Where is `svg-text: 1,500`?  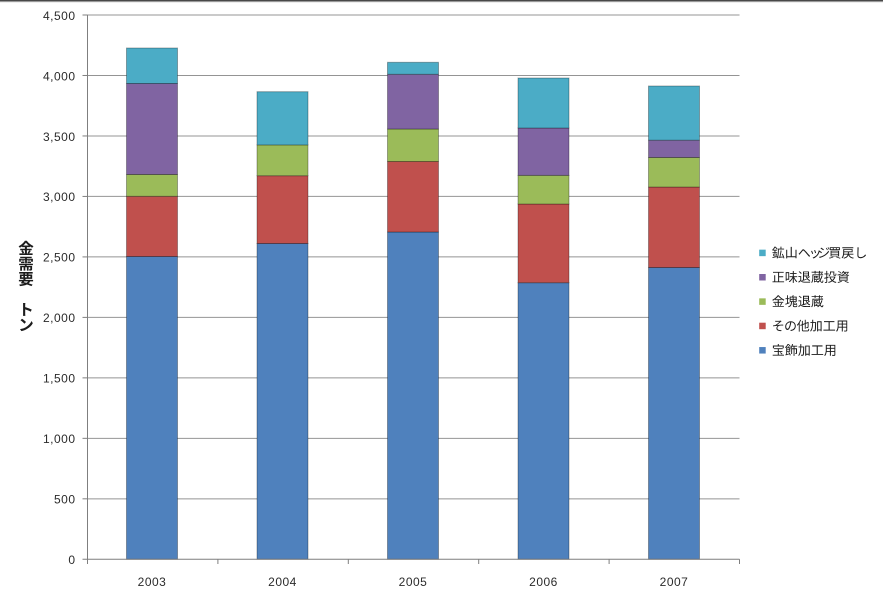
svg-text: 1,500 is located at coordinates (59, 379).